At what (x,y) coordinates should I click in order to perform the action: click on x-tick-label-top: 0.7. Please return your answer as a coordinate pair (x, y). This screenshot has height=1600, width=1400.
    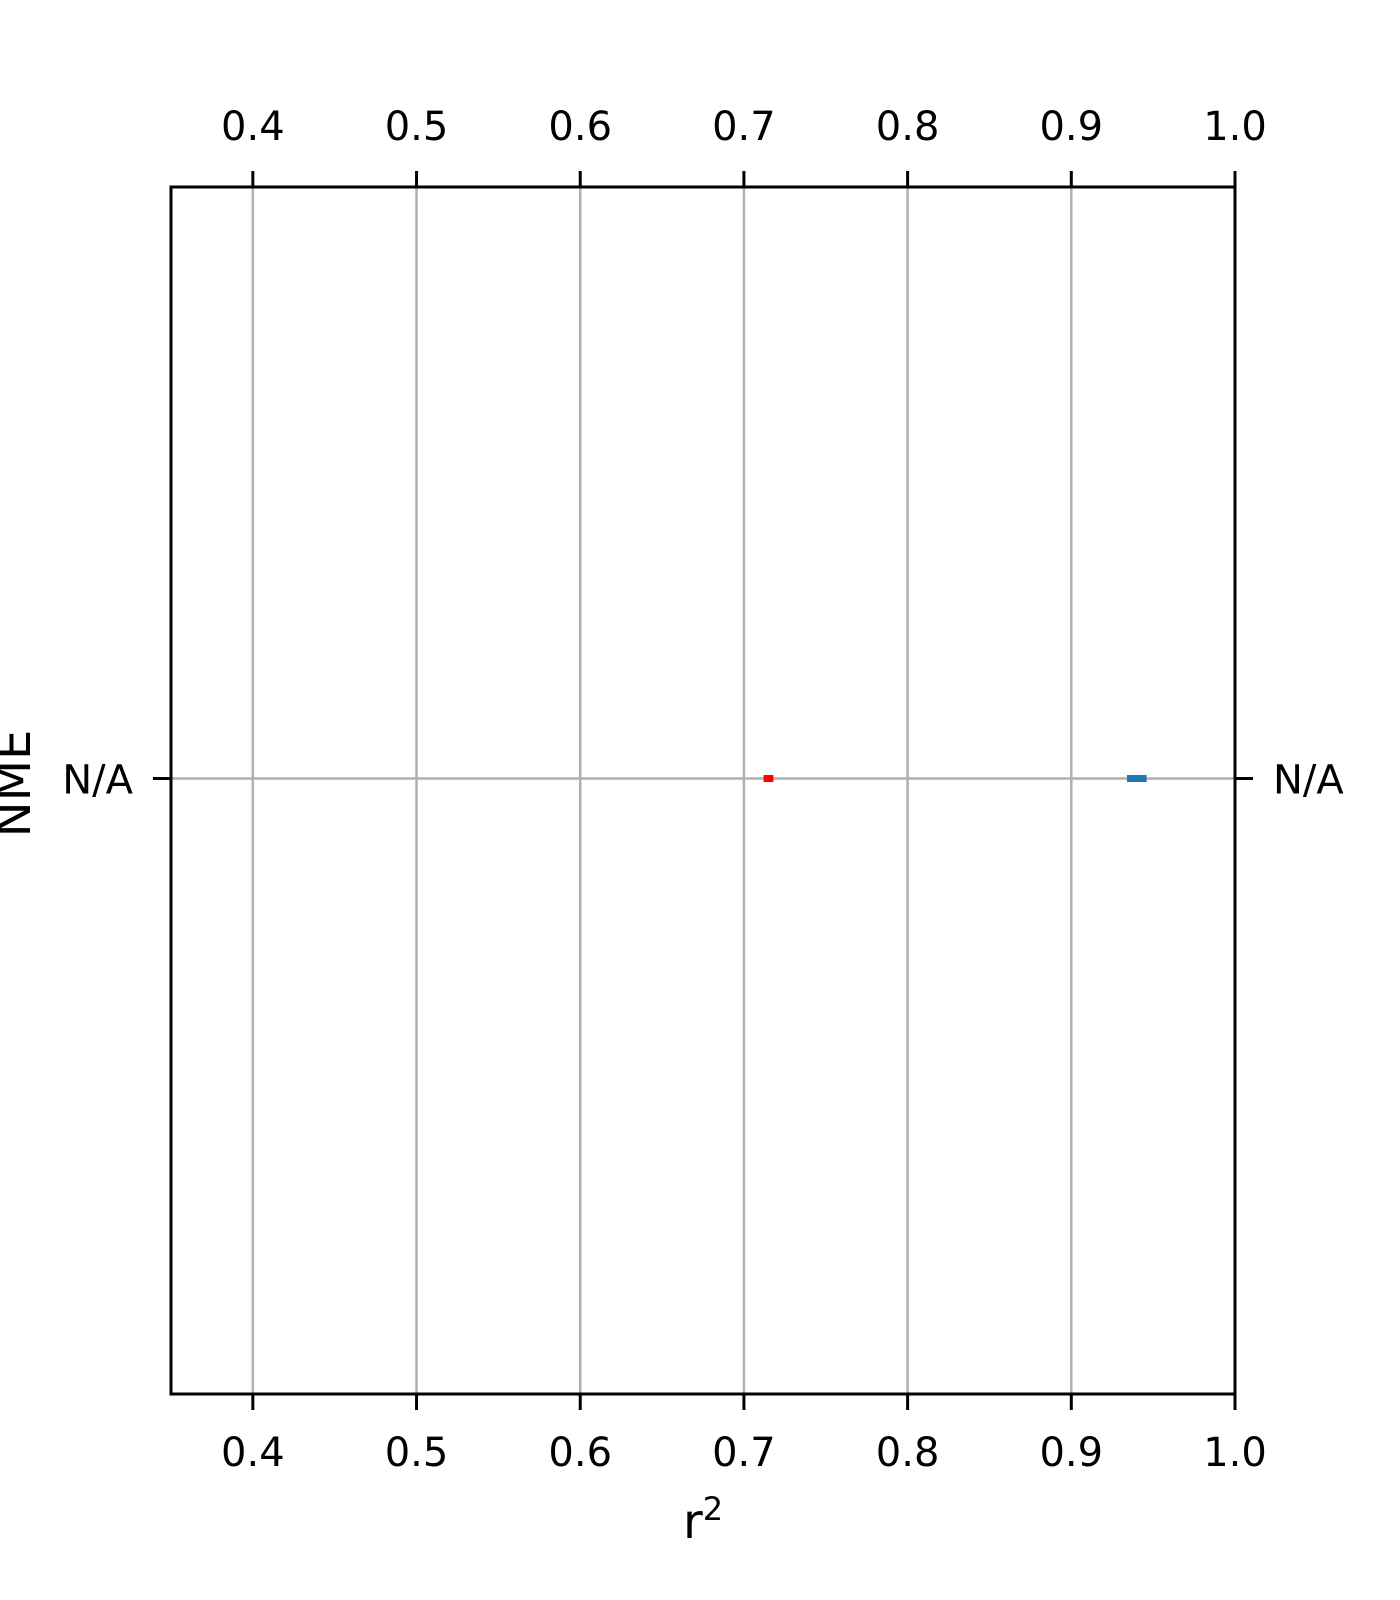
    Looking at the image, I should click on (744, 127).